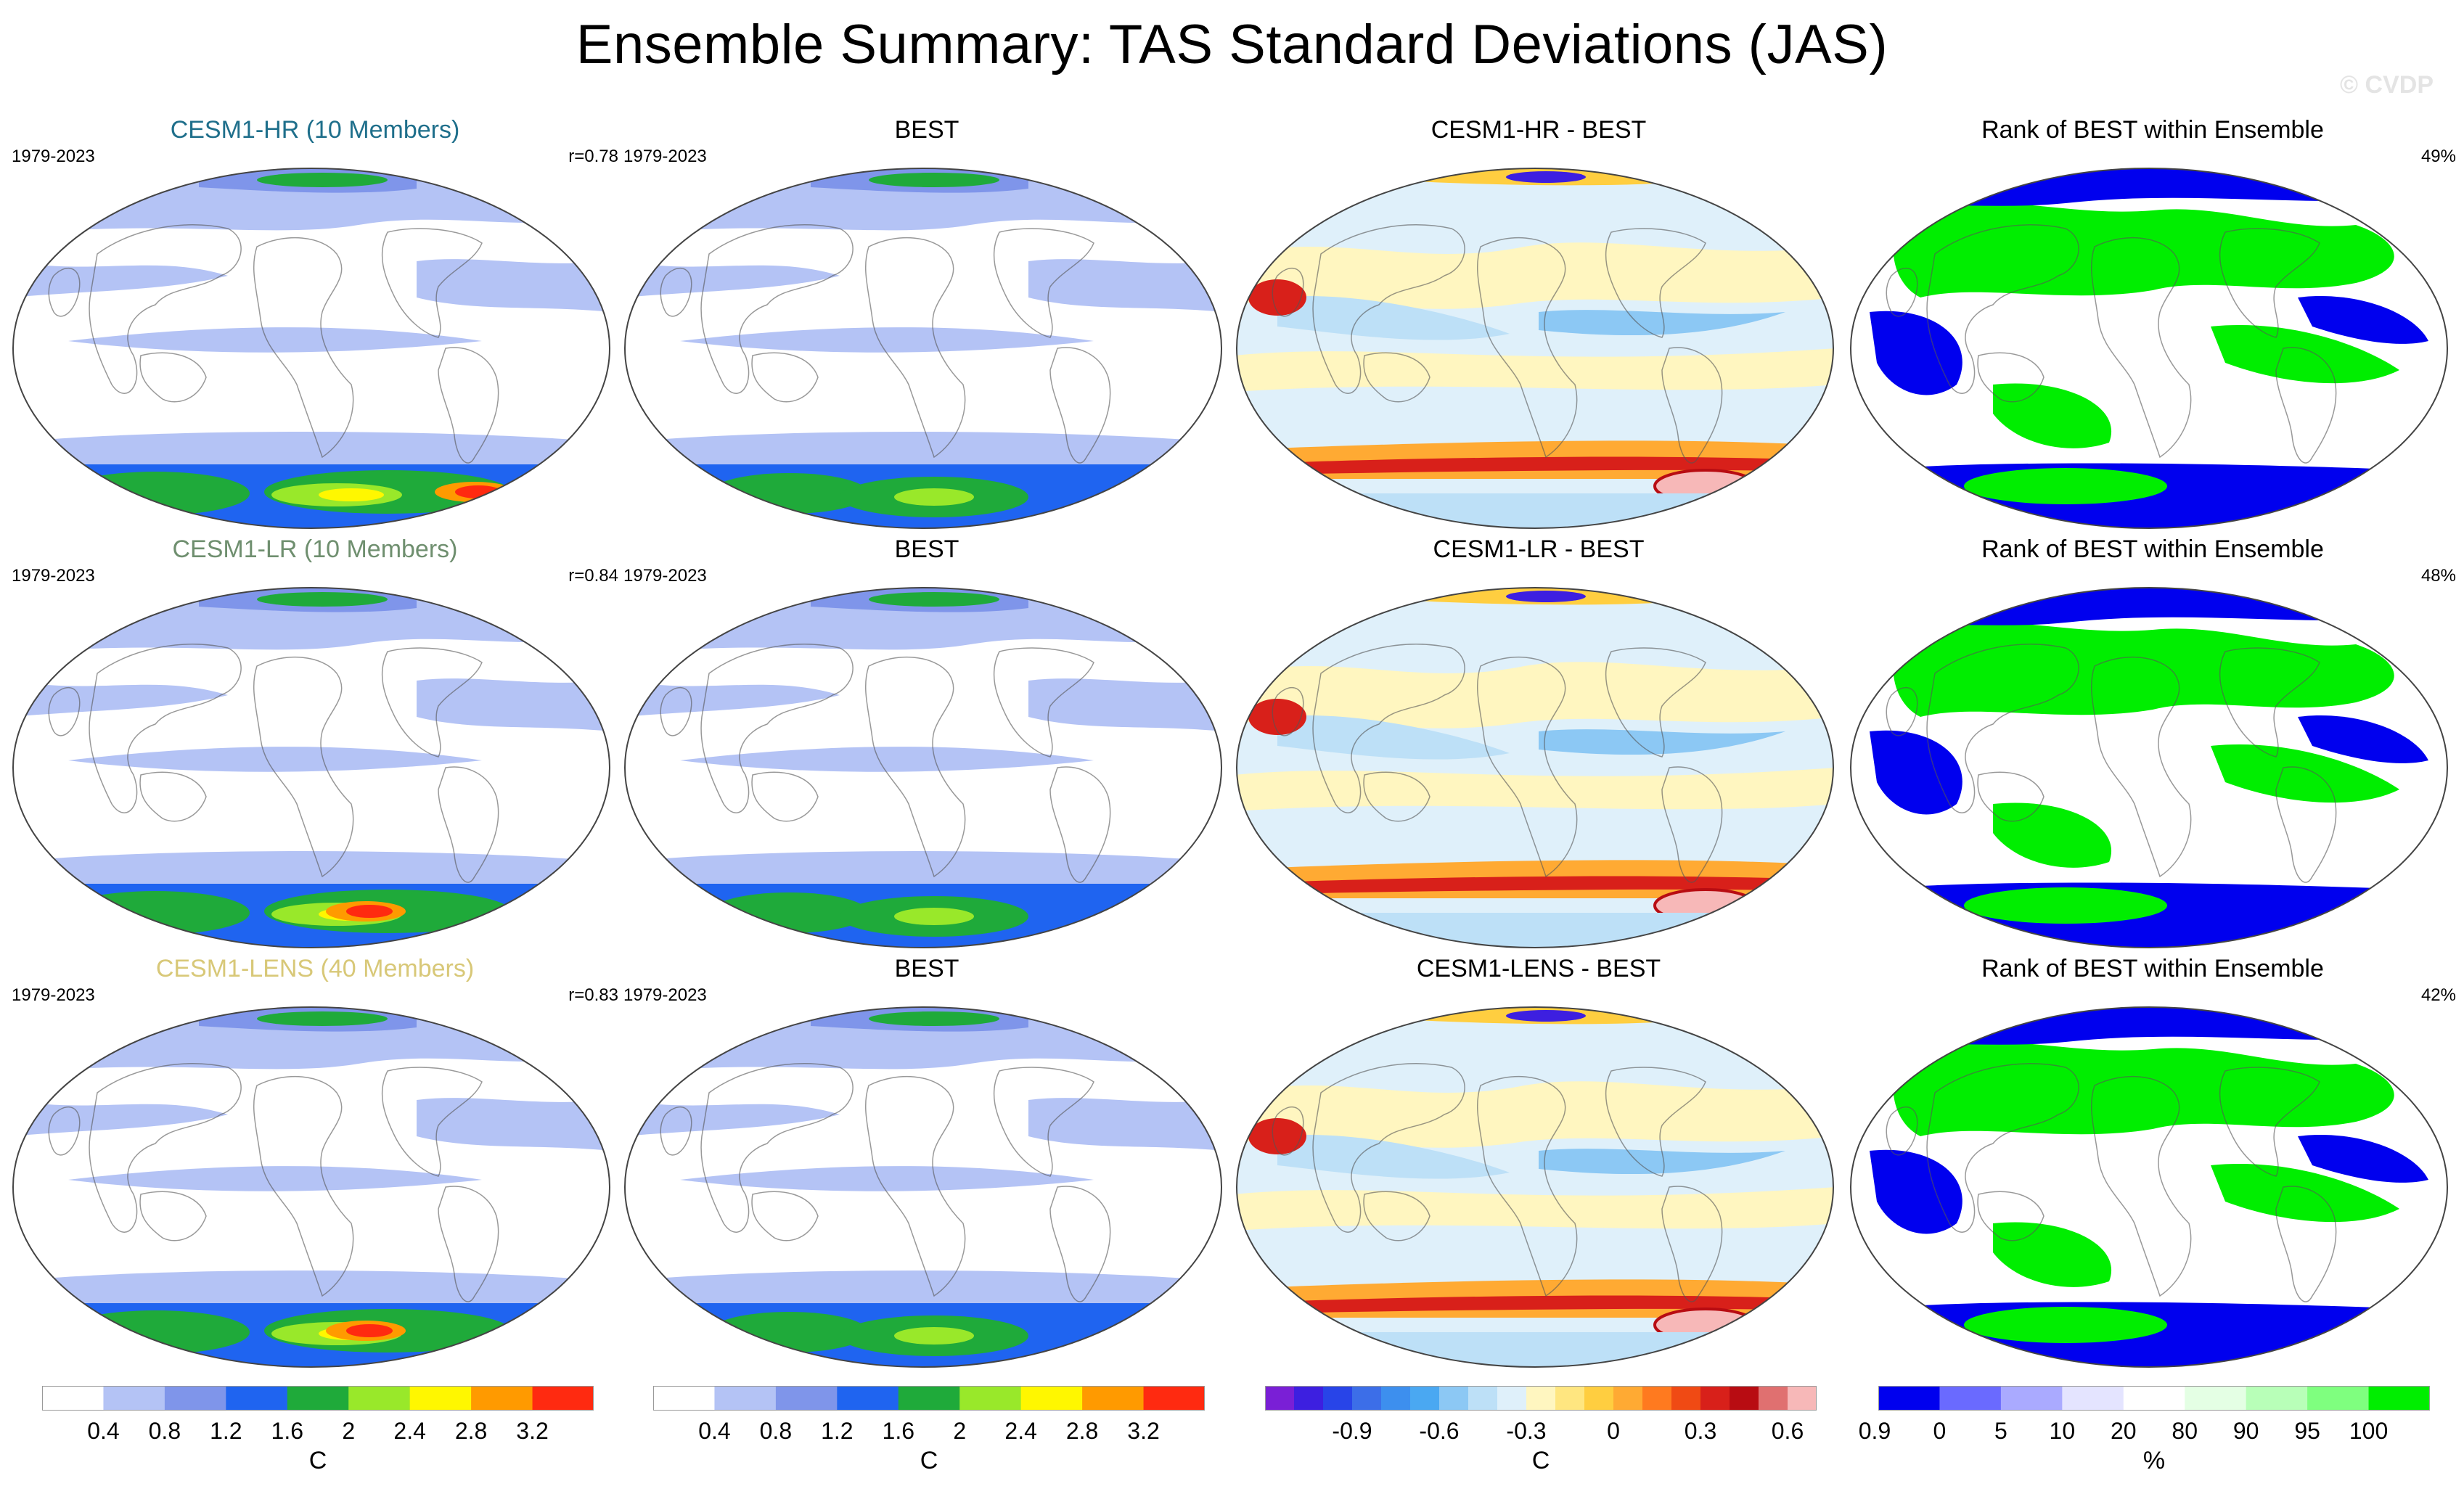 This screenshot has height=1486, width=2464. What do you see at coordinates (2307, 1431) in the screenshot?
I see `colorbar-tick-label: 95` at bounding box center [2307, 1431].